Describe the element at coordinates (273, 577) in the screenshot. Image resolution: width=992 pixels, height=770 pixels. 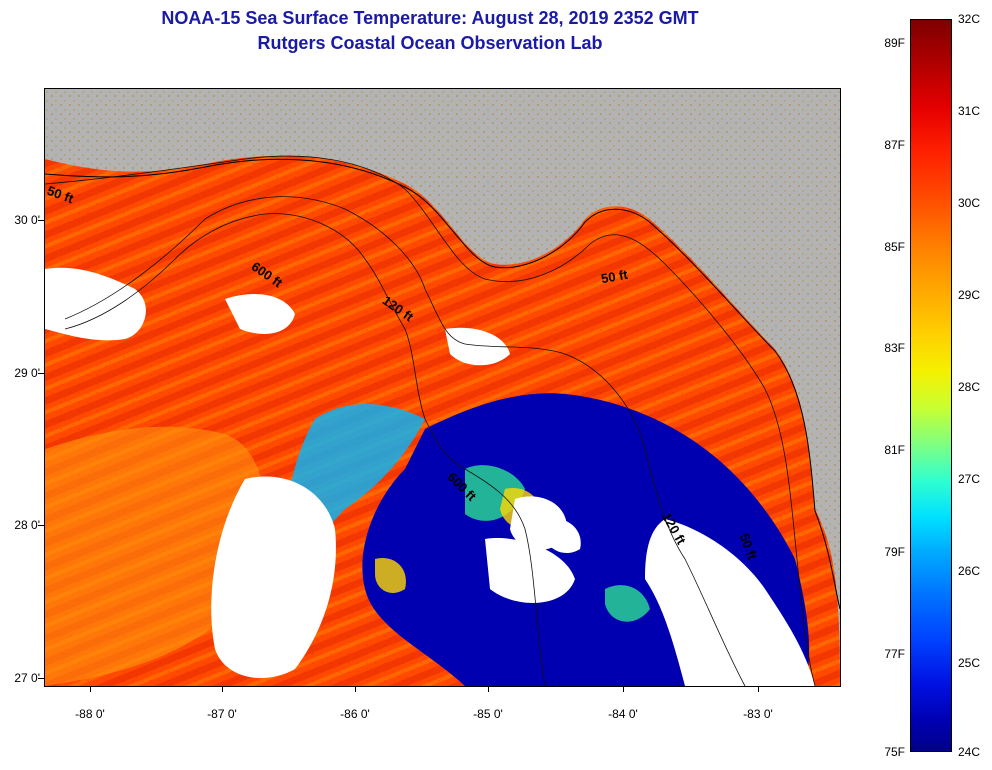
I see `cloud-cover-south` at that location.